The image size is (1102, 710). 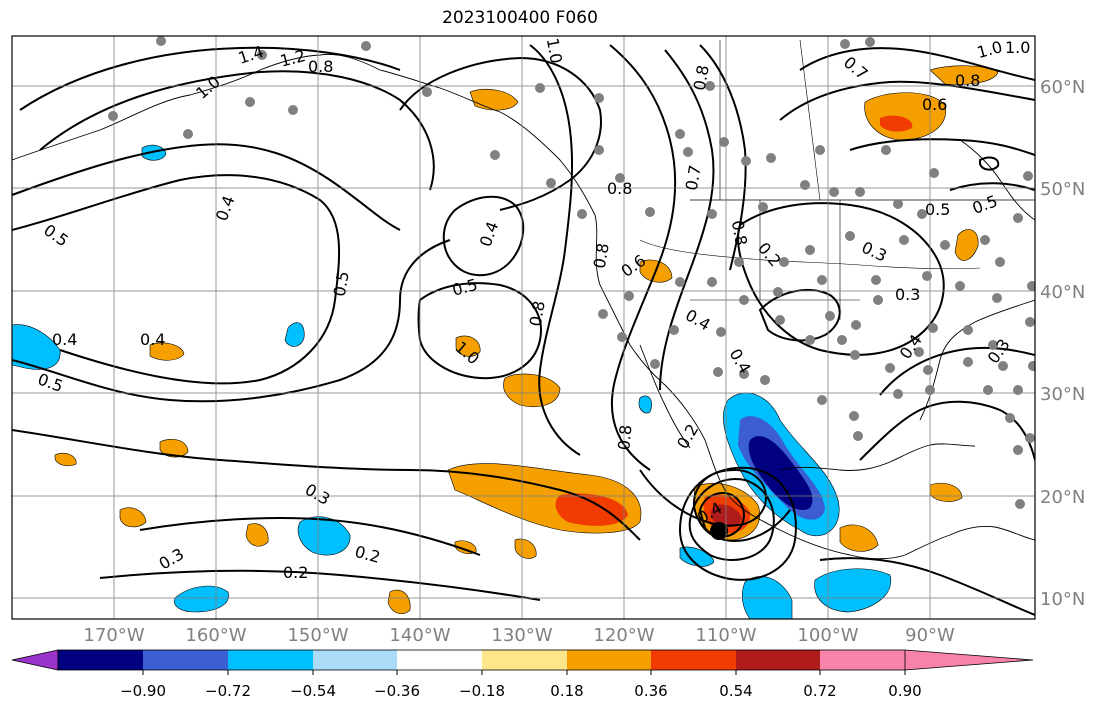 I want to click on positive-core-main, so click(x=591, y=509).